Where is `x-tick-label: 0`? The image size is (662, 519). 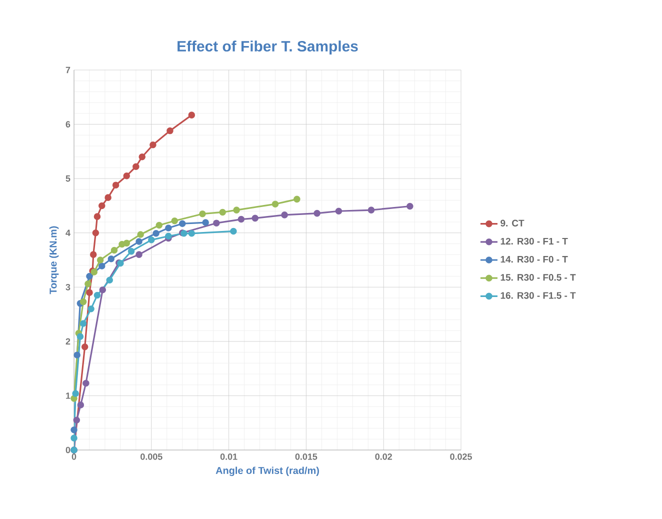 x-tick-label: 0 is located at coordinates (74, 457).